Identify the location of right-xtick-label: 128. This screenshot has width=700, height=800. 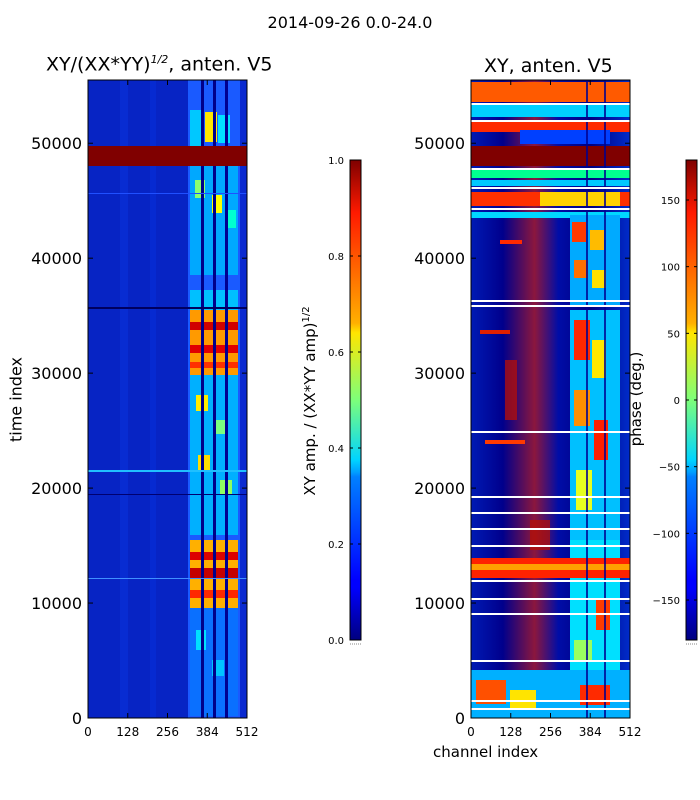
(510, 732).